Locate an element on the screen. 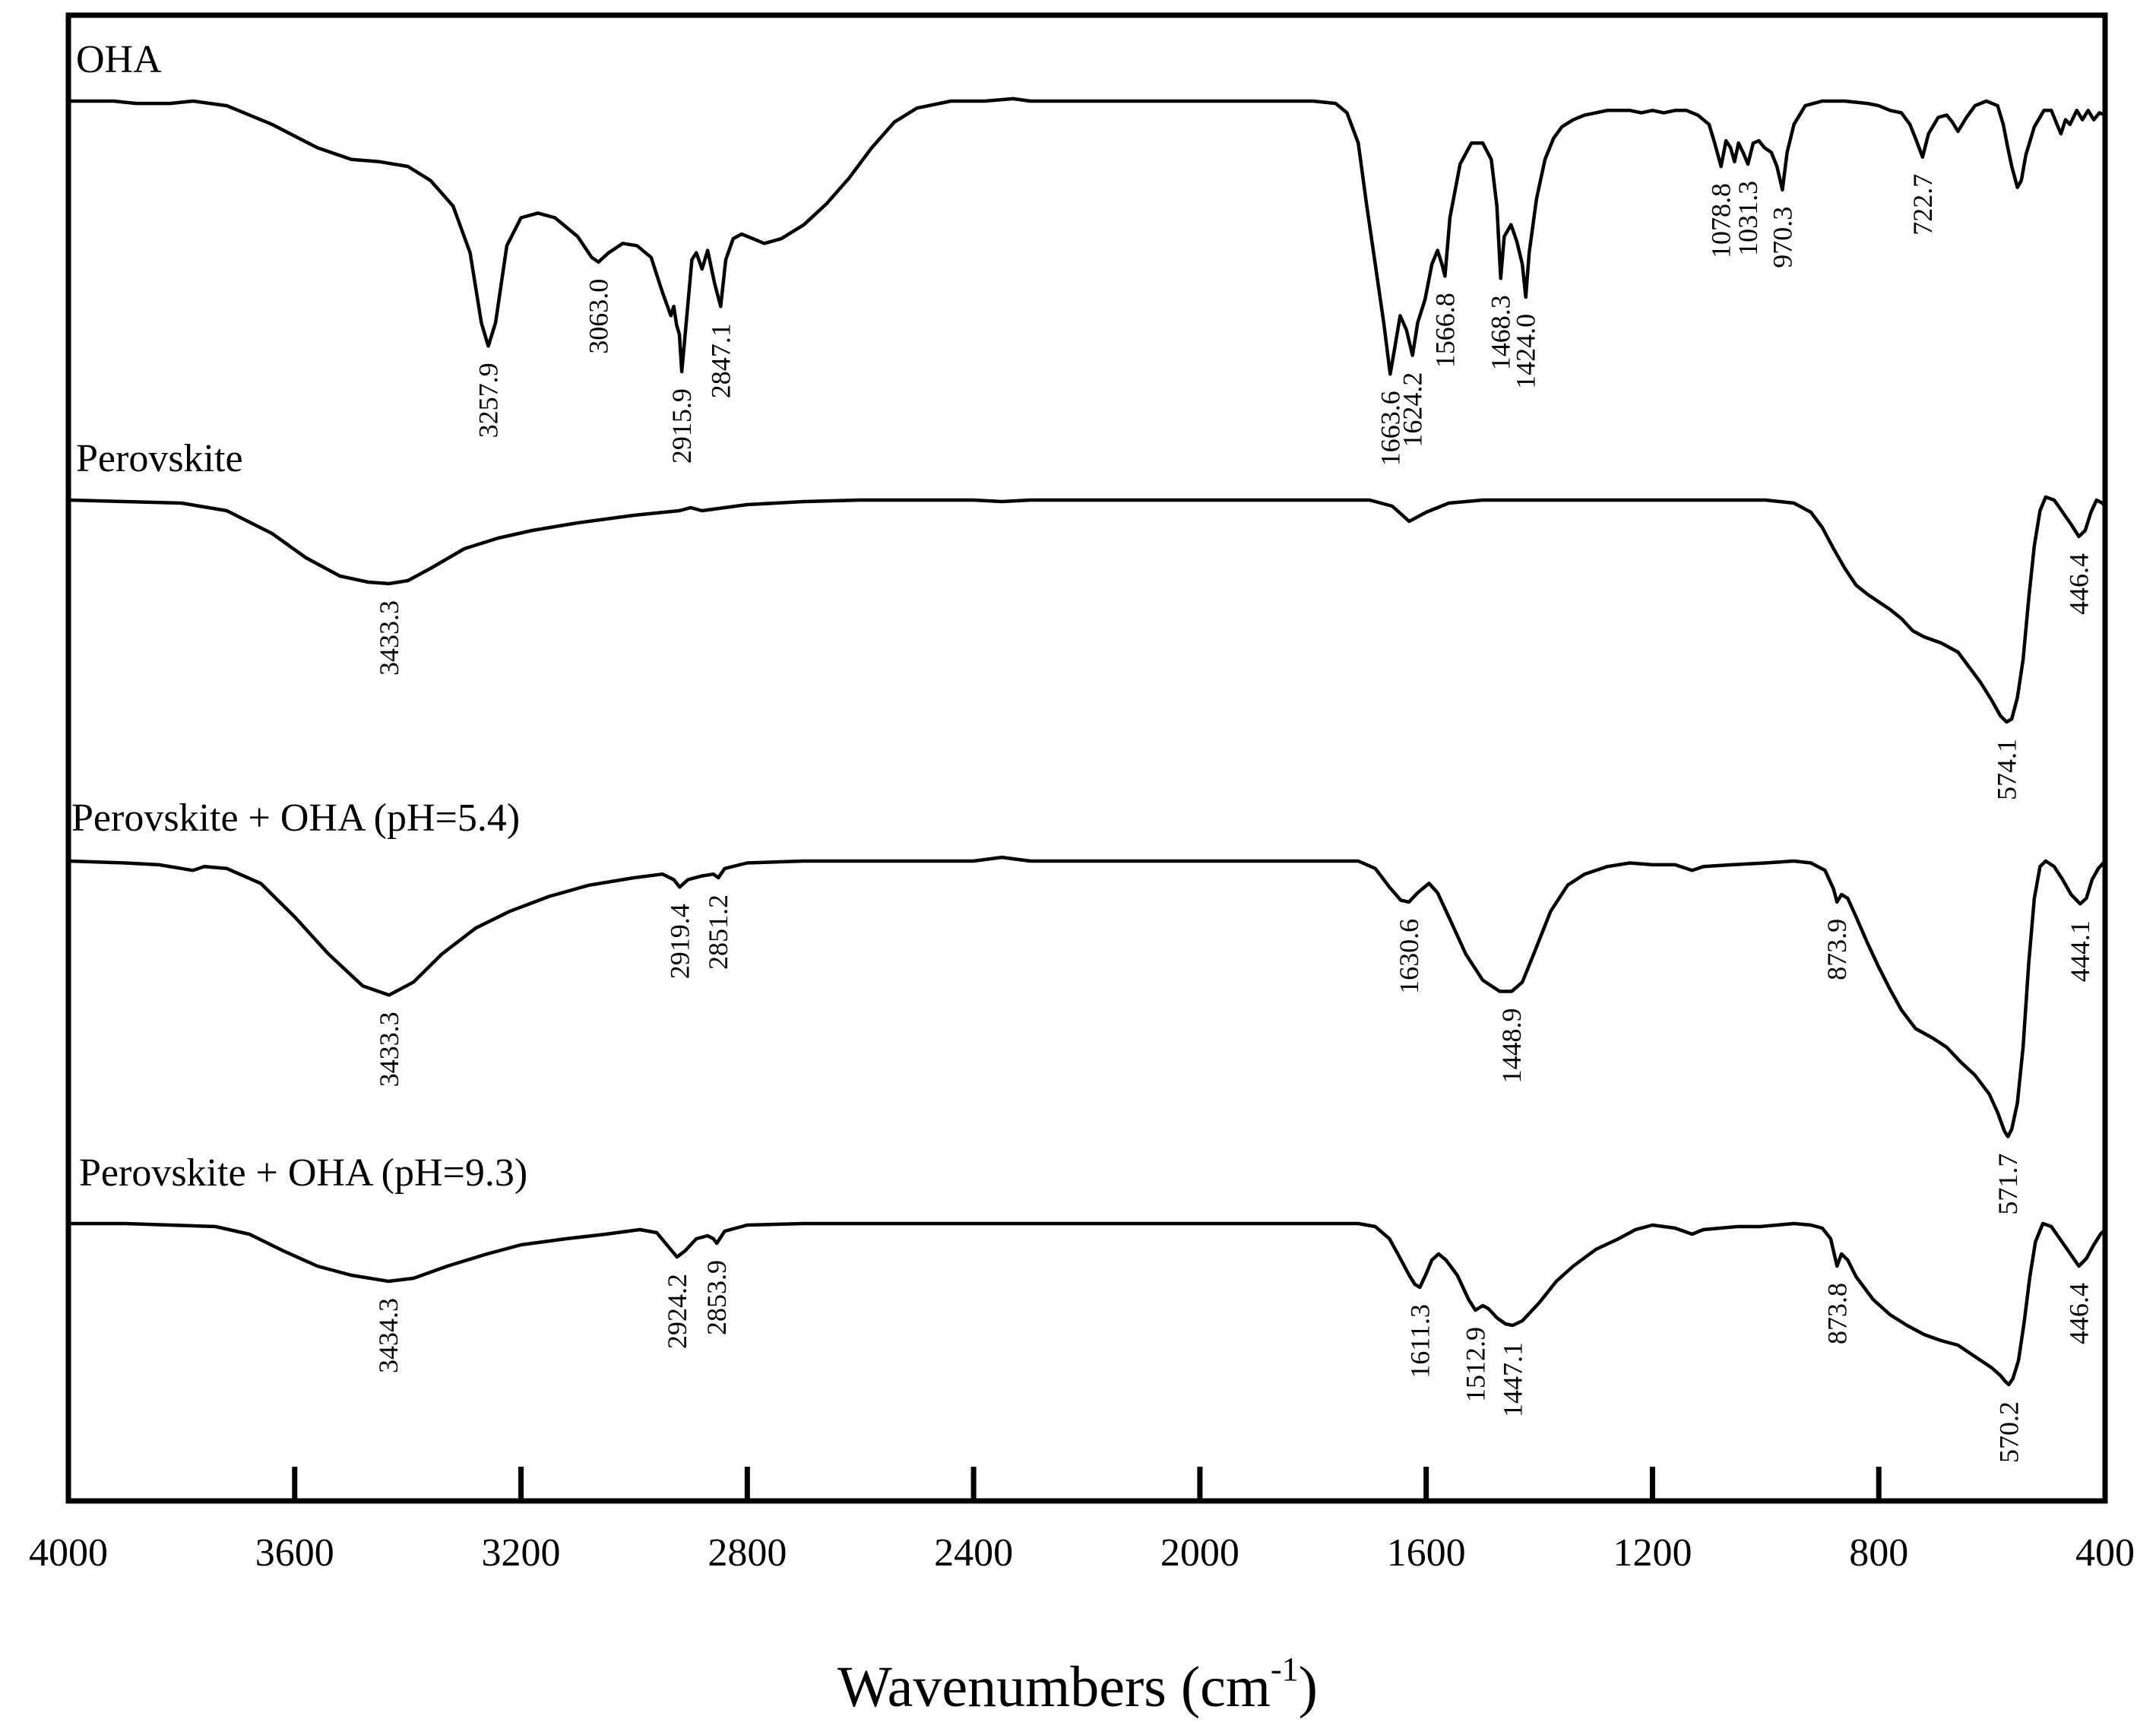  peak-label-17: 3433.3 is located at coordinates (389, 1049).